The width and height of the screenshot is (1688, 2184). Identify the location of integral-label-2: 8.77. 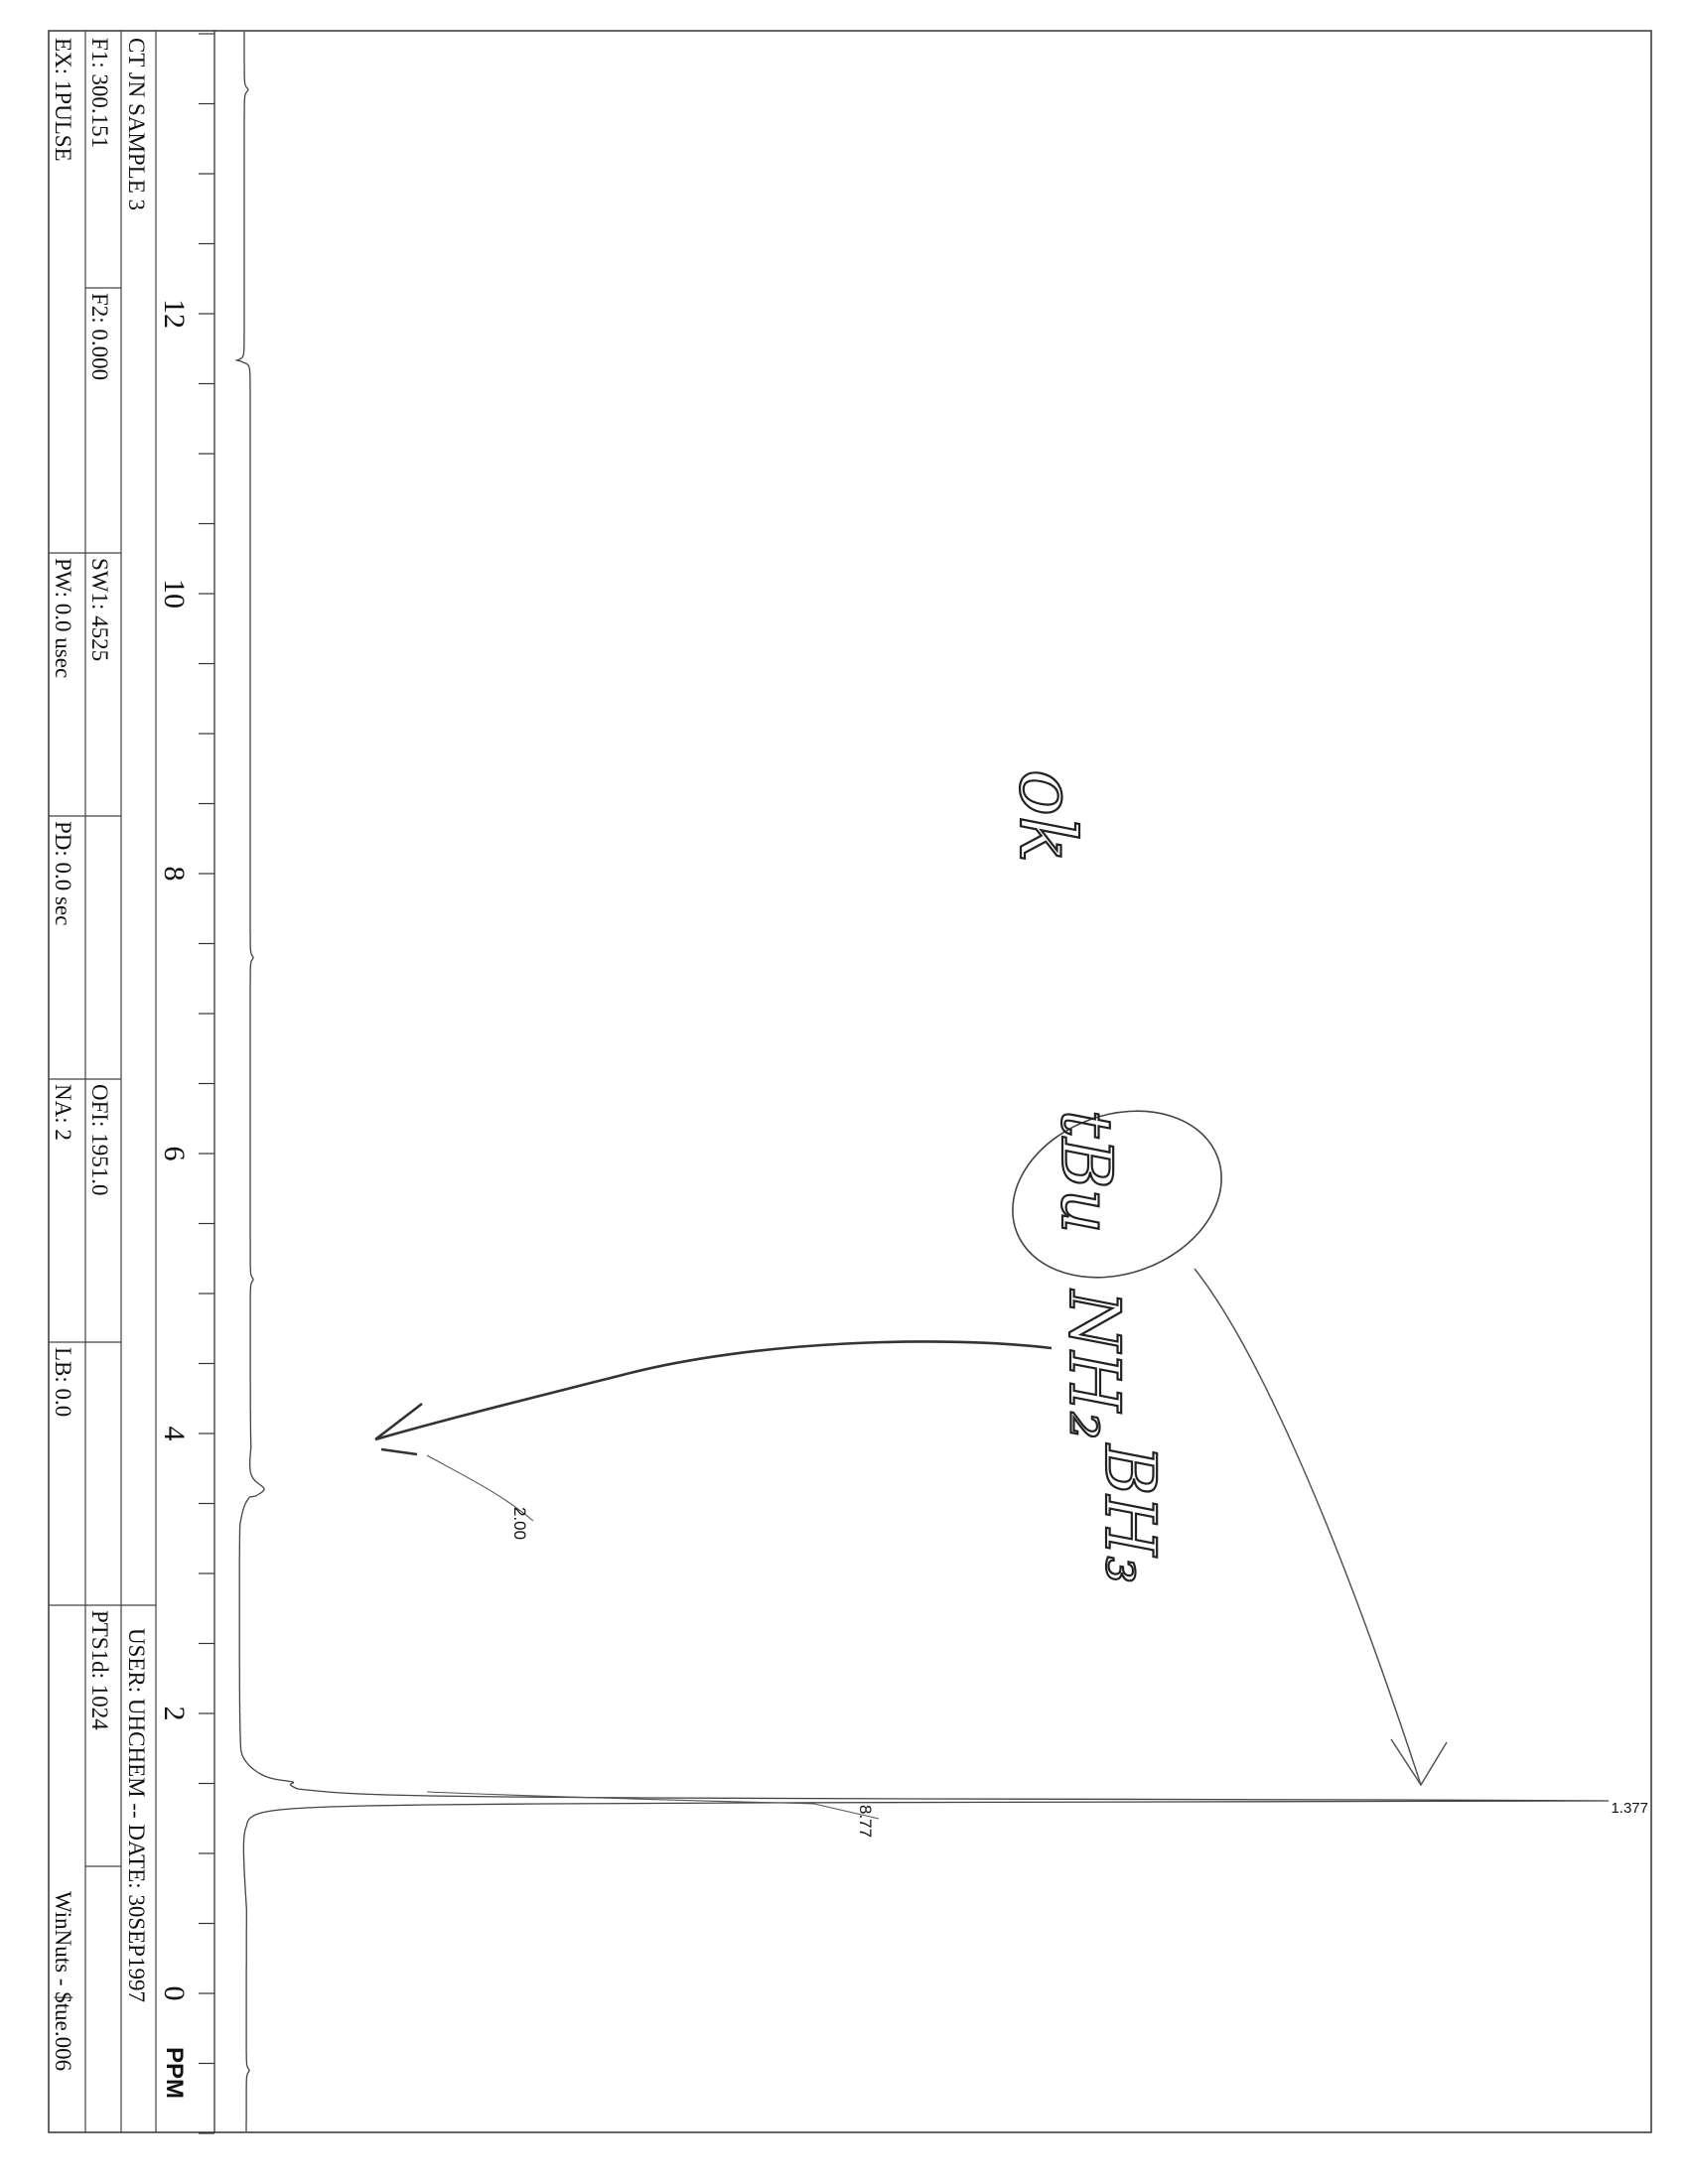
(865, 1821).